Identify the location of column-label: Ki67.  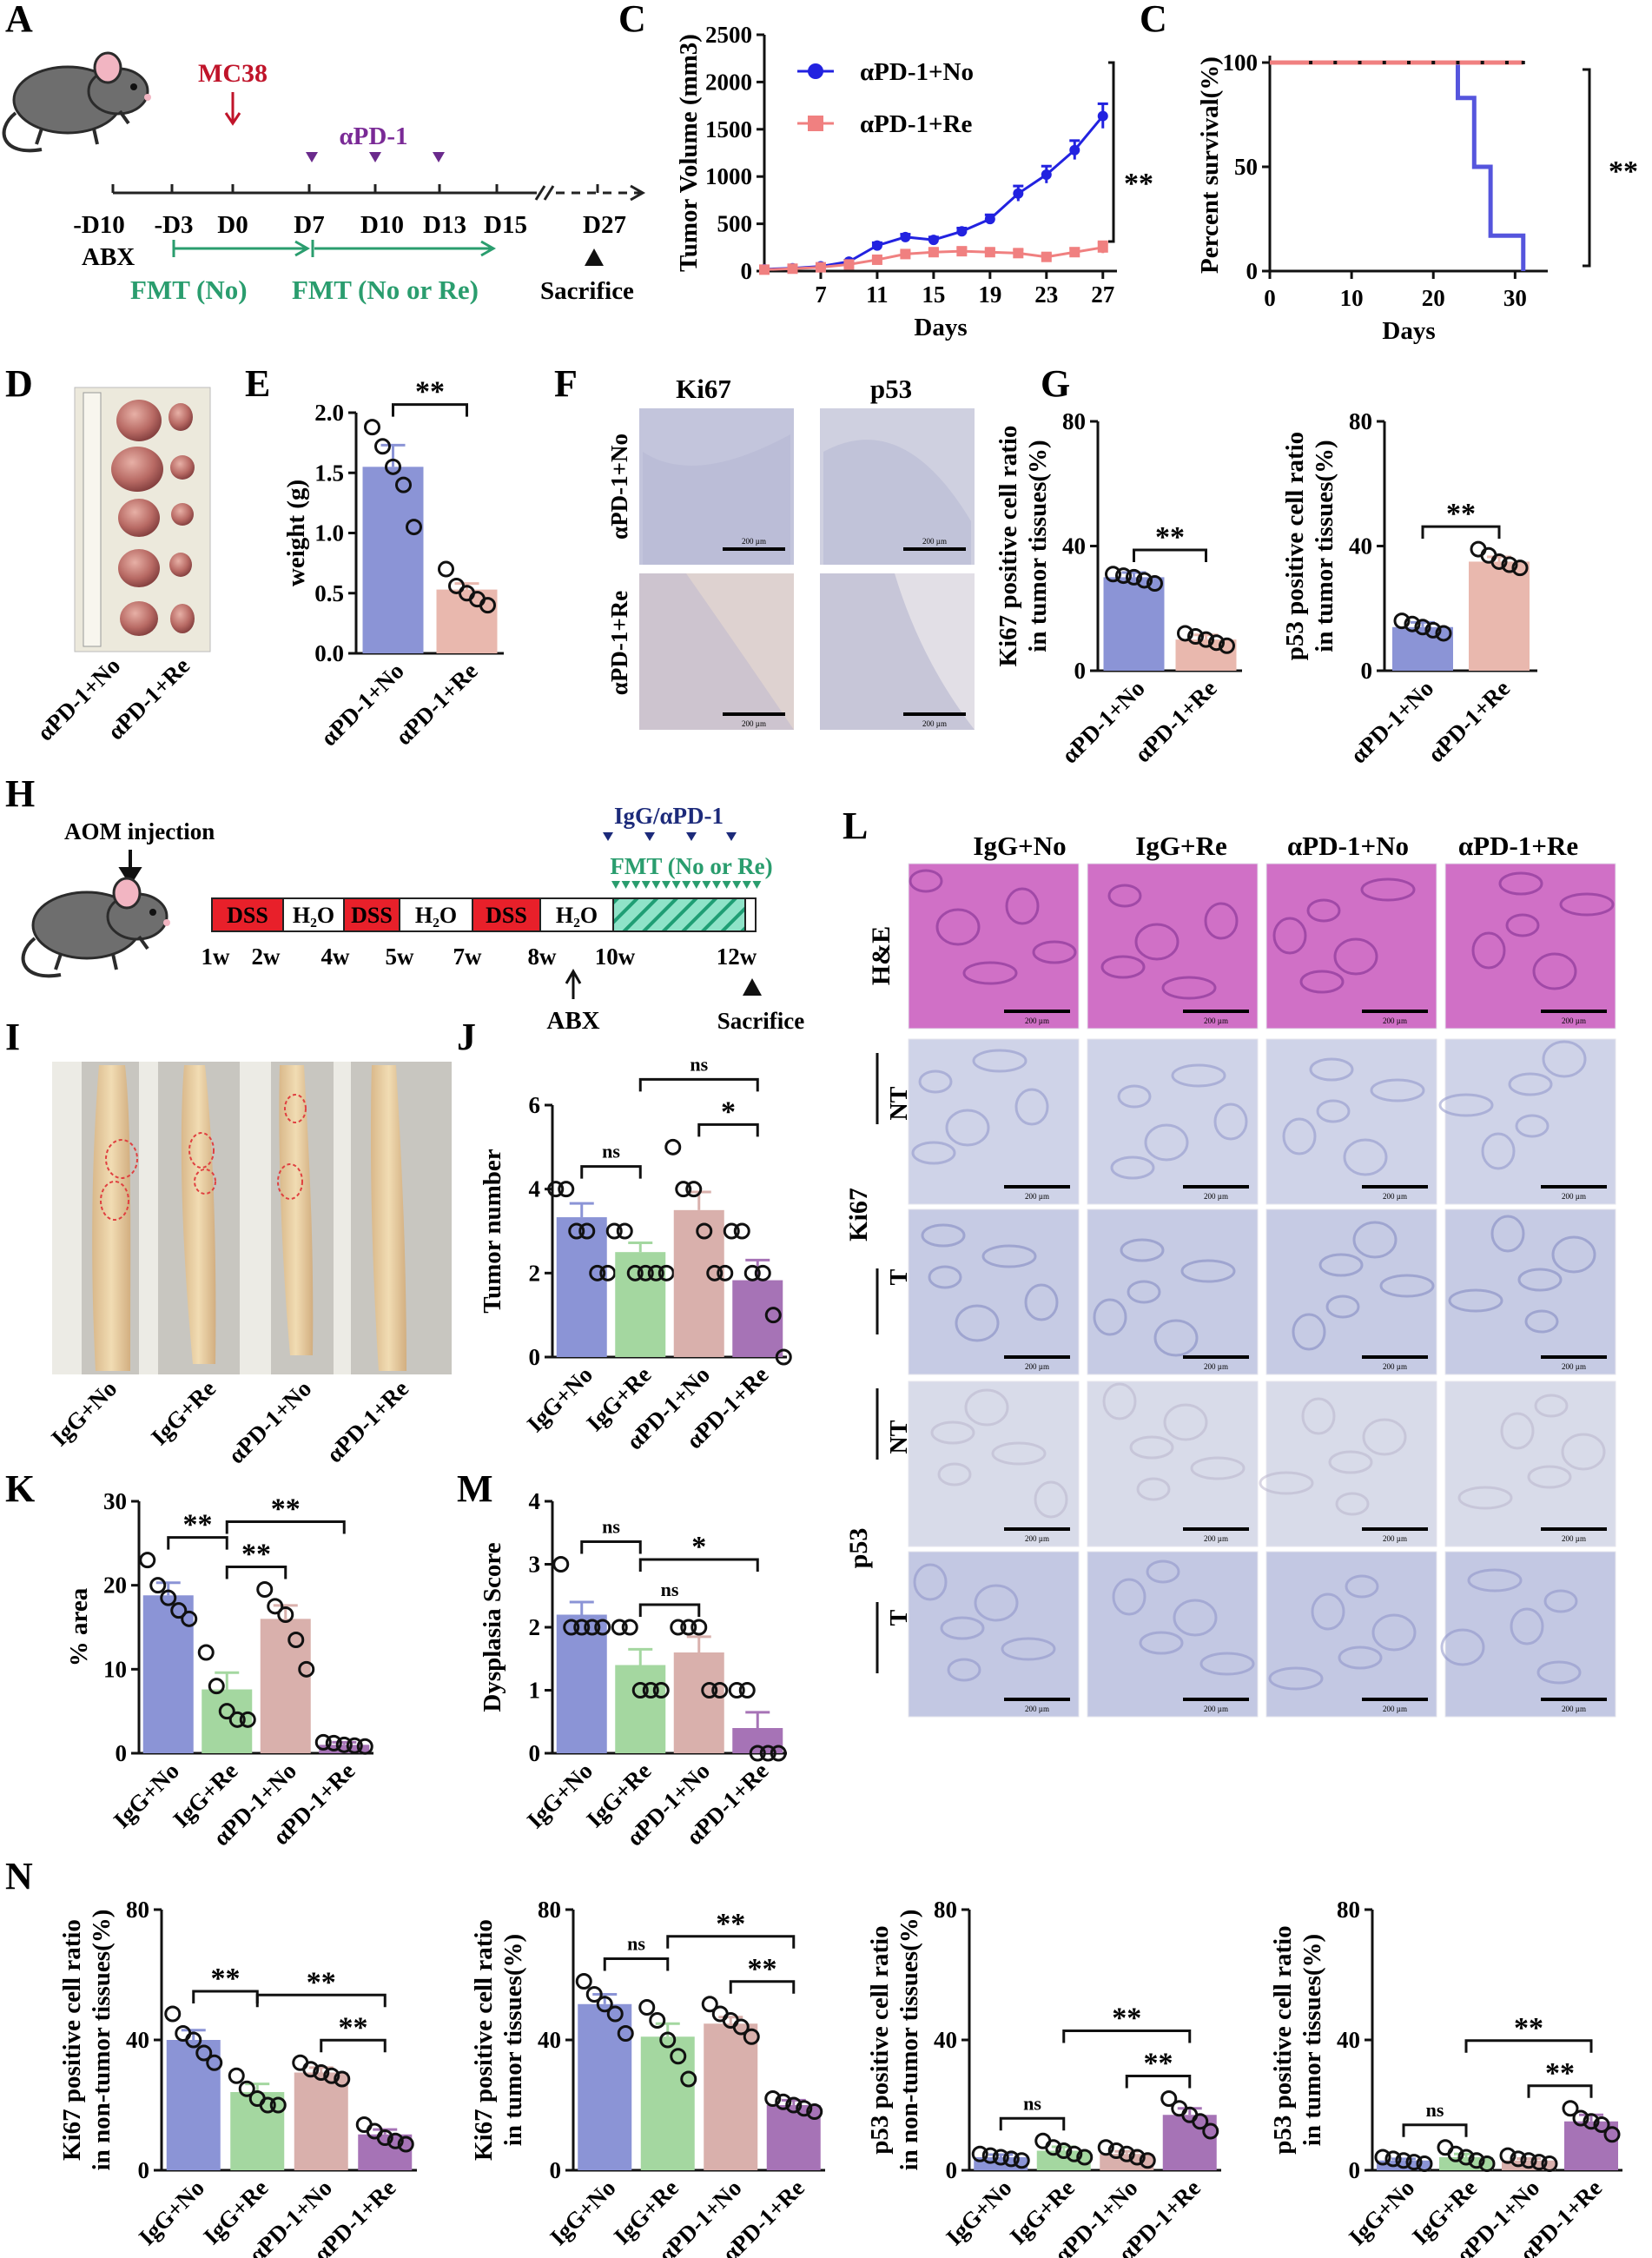
(703, 389).